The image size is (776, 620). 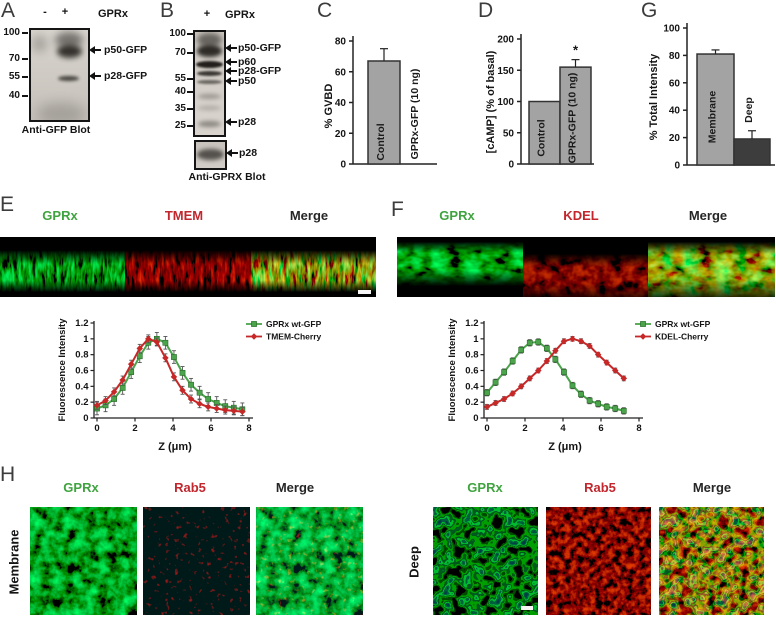 What do you see at coordinates (486, 11) in the screenshot?
I see `panel-label-d: D` at bounding box center [486, 11].